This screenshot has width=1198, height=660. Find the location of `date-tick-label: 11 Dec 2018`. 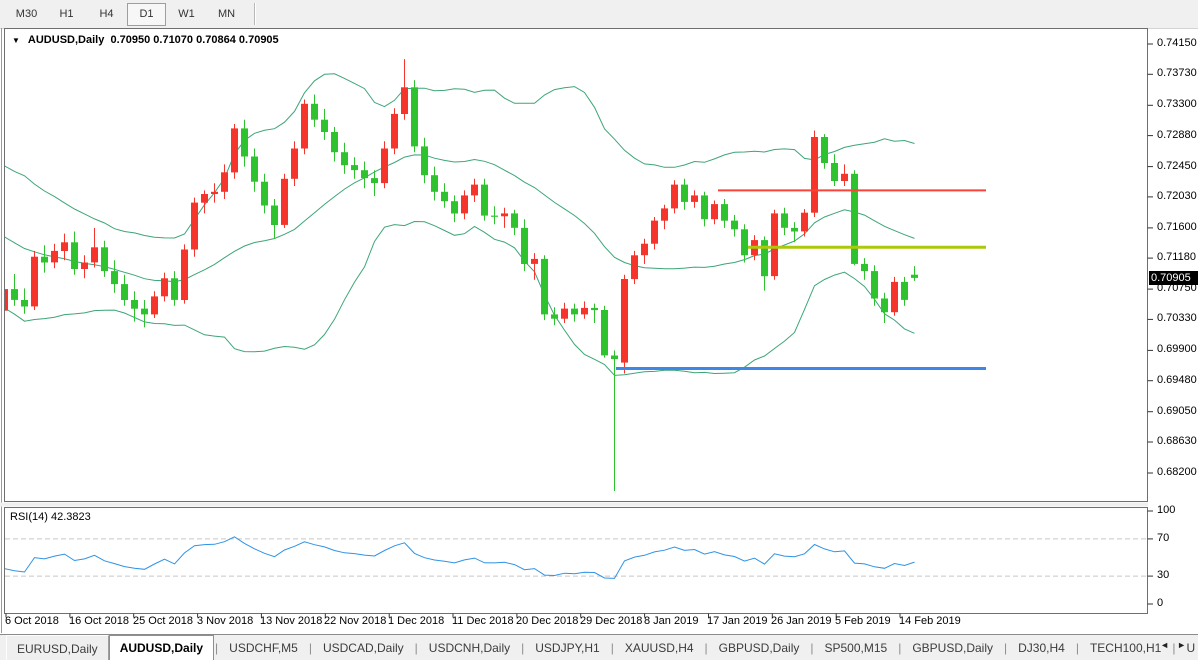

date-tick-label: 11 Dec 2018 is located at coordinates (483, 621).